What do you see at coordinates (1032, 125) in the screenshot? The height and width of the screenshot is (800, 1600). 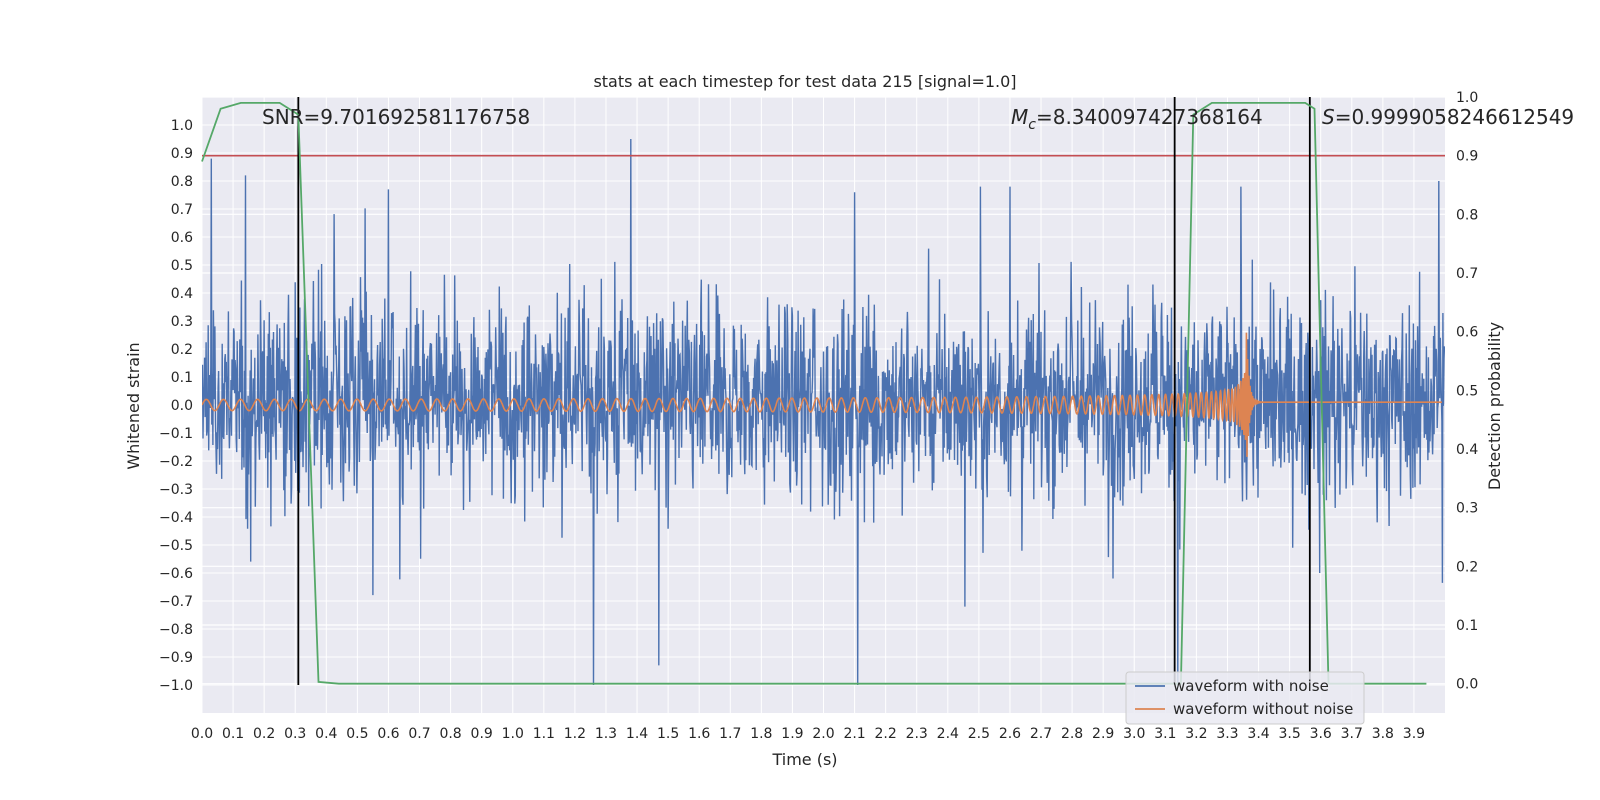 I see `mc-subscript: c` at bounding box center [1032, 125].